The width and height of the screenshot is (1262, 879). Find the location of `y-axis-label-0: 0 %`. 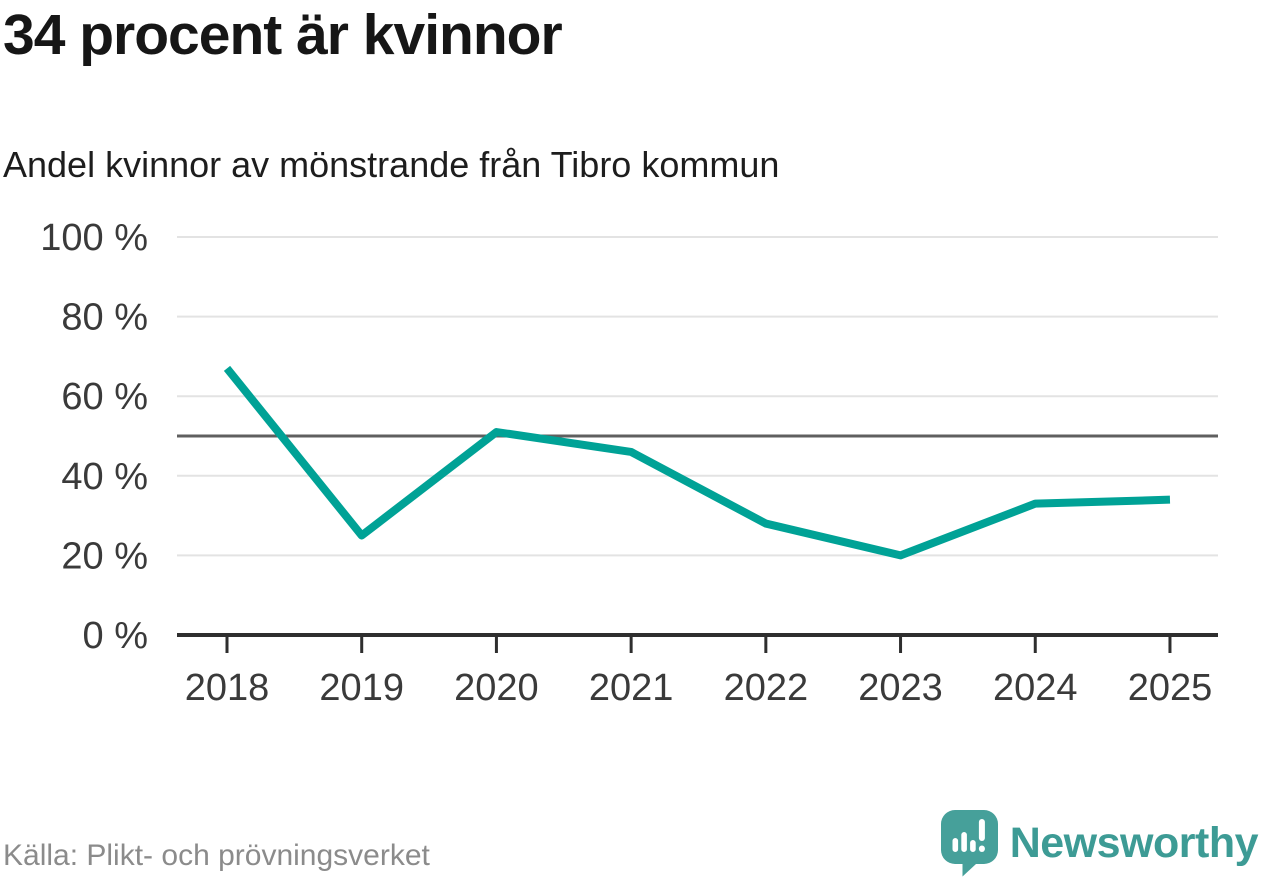

y-axis-label-0: 0 % is located at coordinates (115, 636).